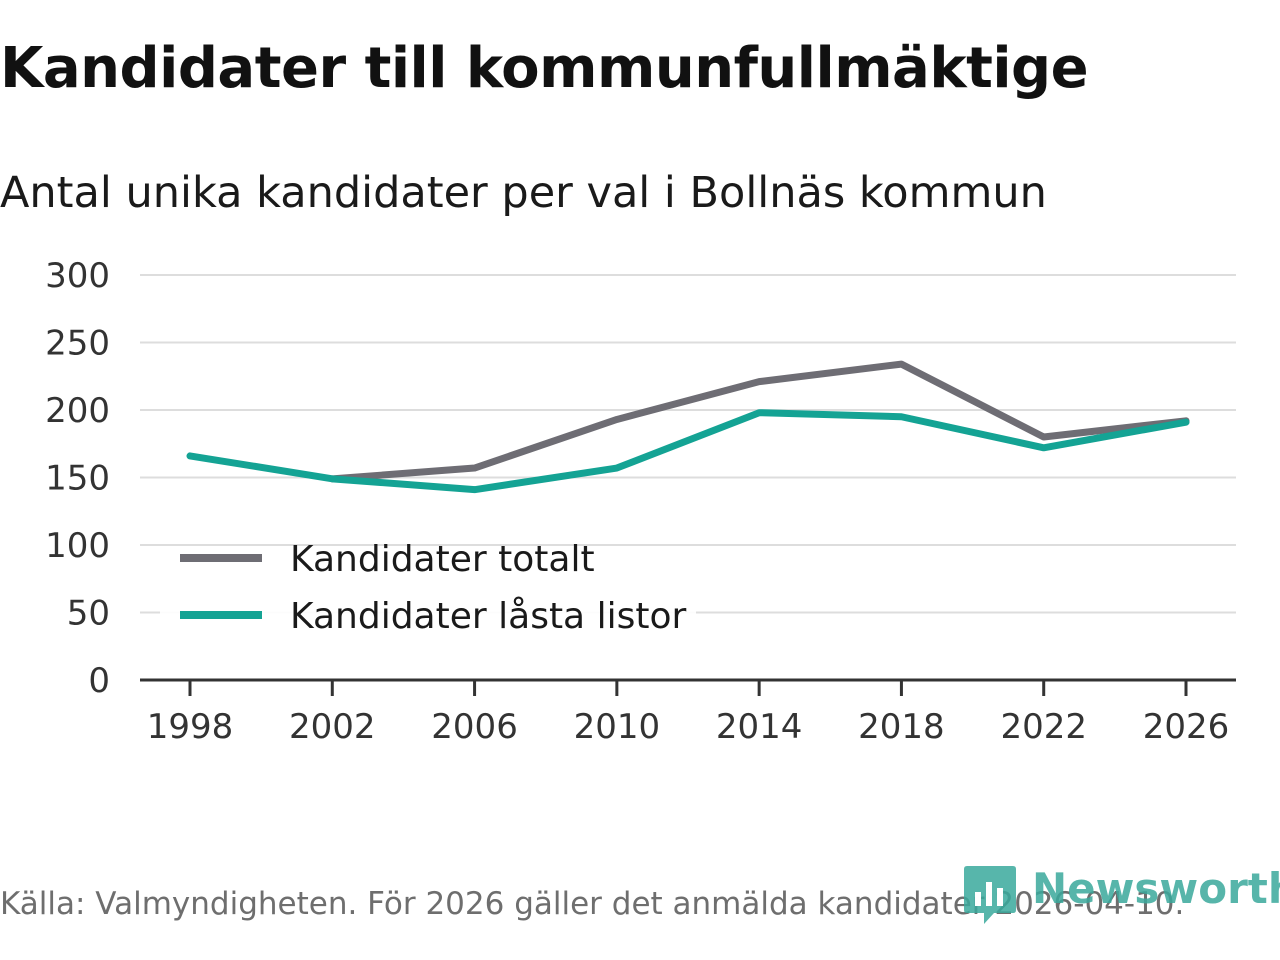  What do you see at coordinates (688, 451) in the screenshot?
I see `series-line-kandidater-lasta-listor` at bounding box center [688, 451].